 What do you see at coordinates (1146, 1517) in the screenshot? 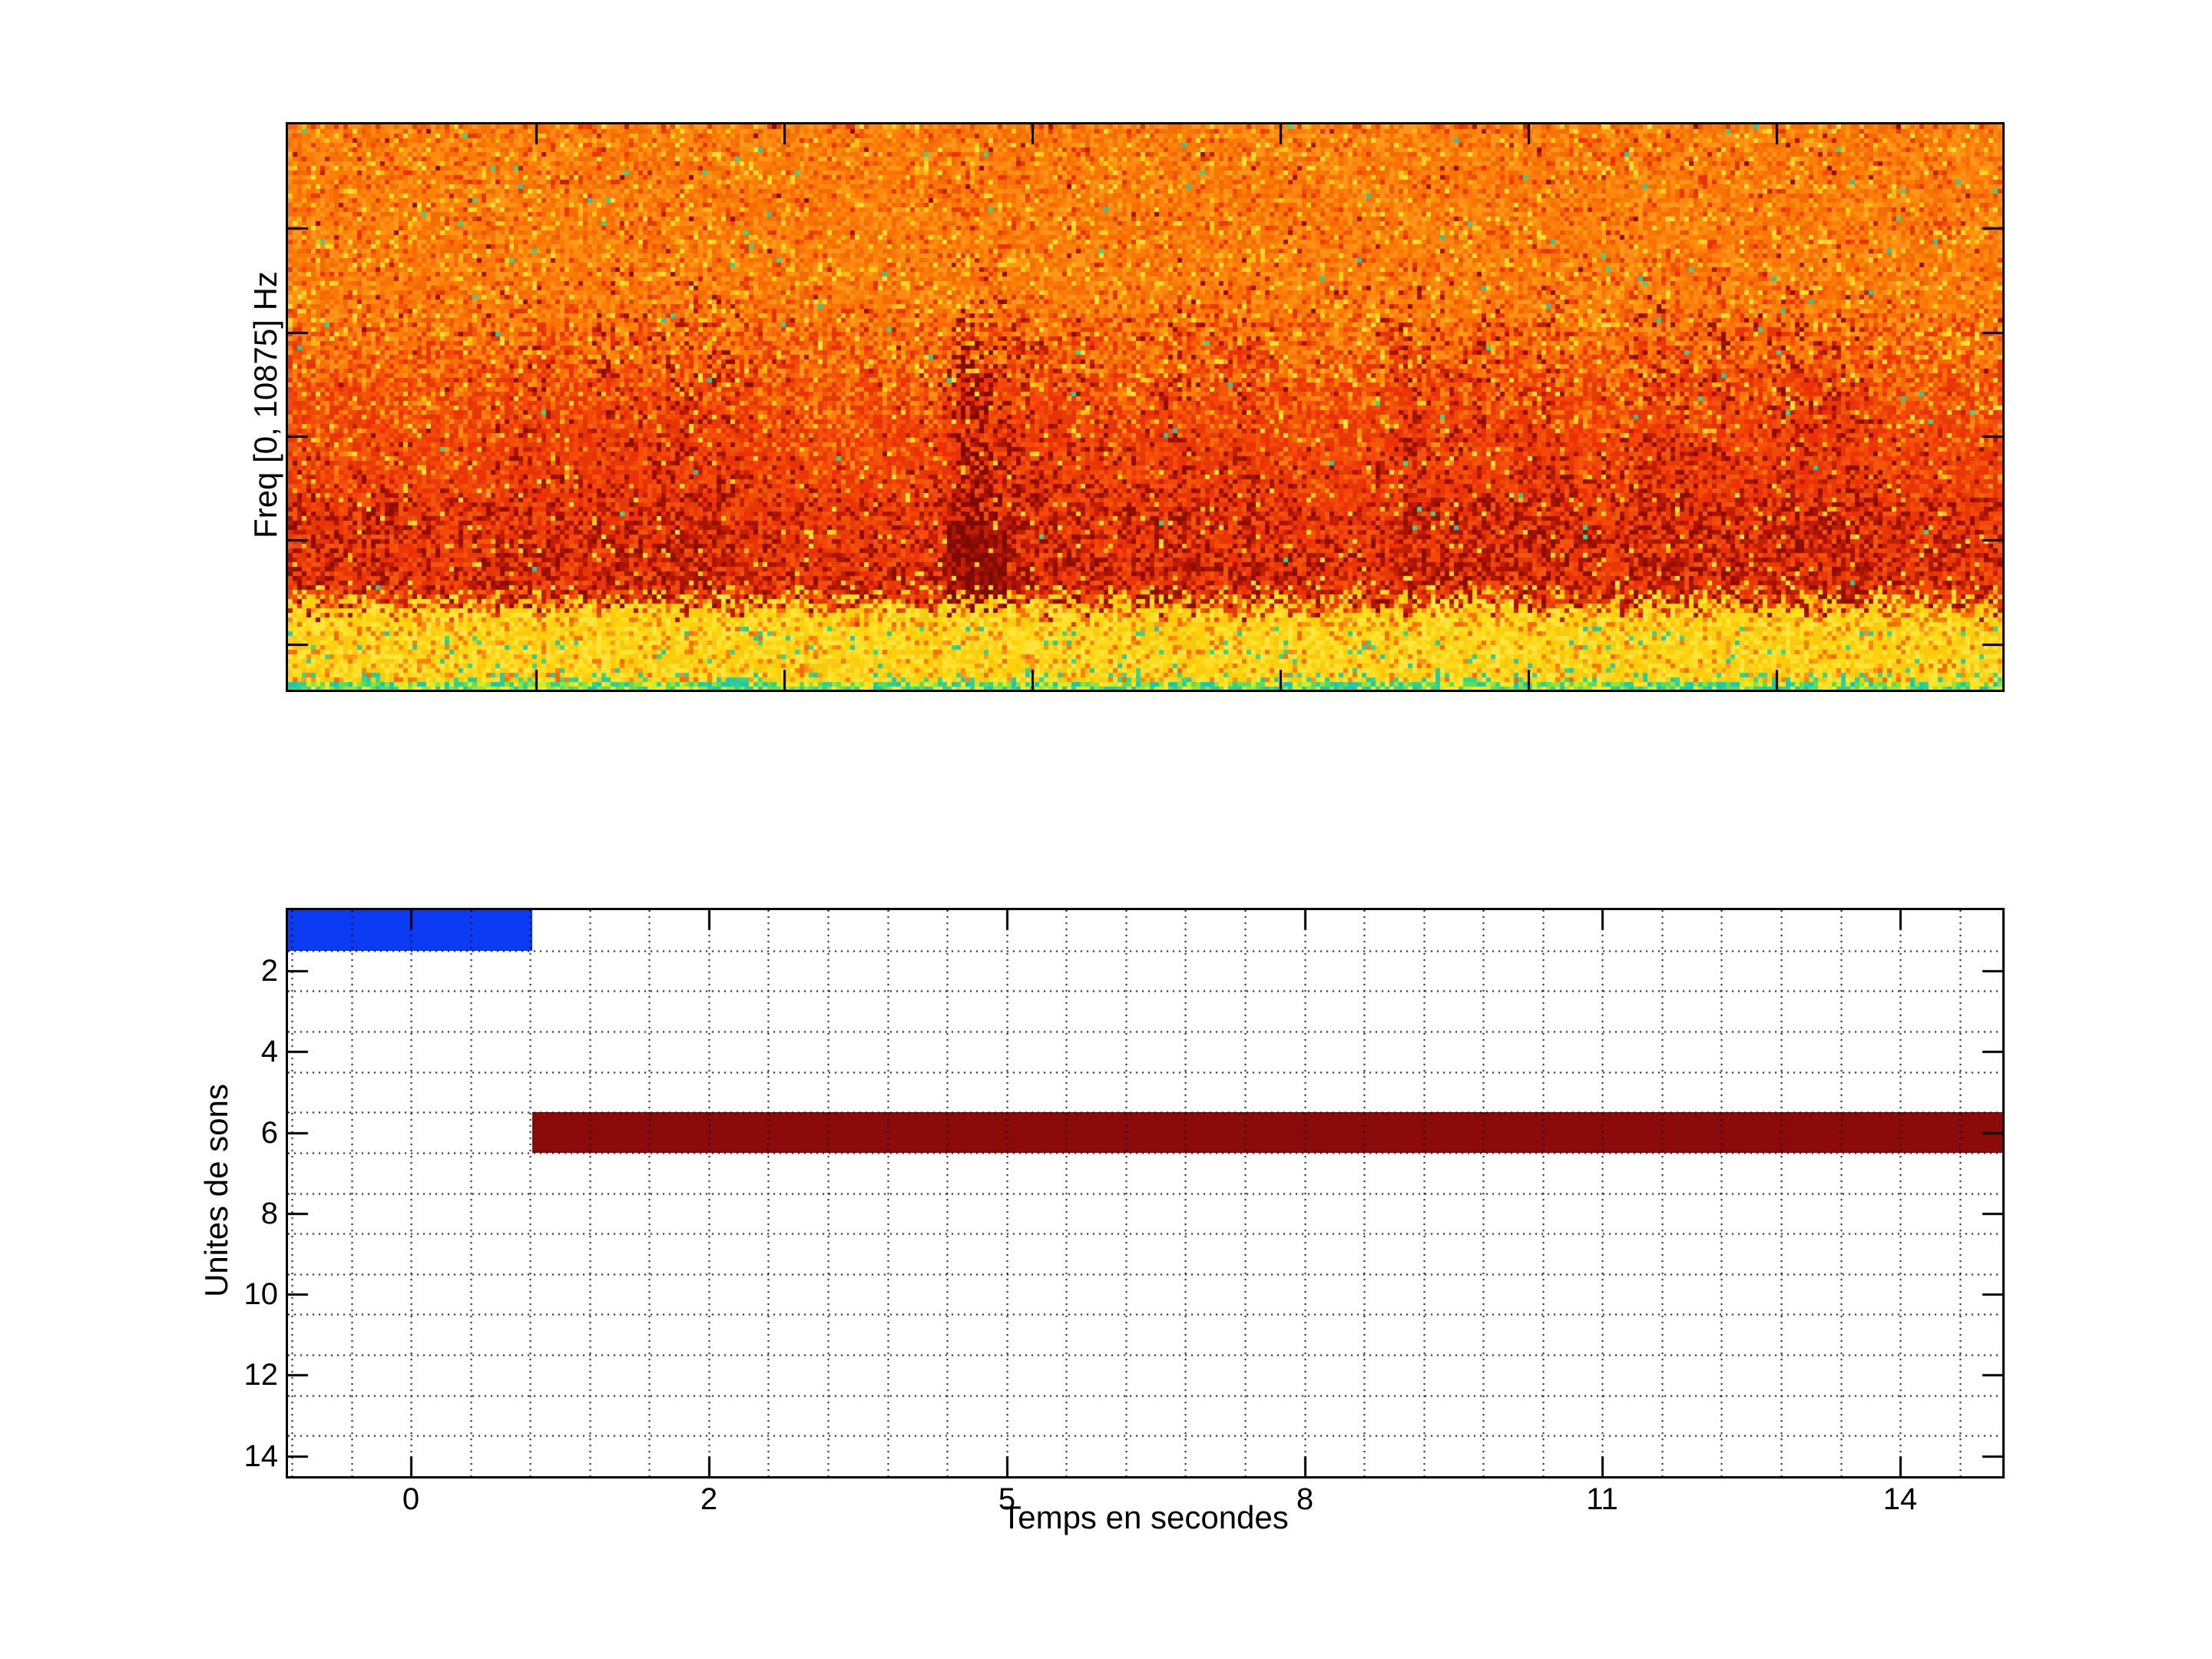
I see `time-x-axis-label: Temps en secondes` at bounding box center [1146, 1517].